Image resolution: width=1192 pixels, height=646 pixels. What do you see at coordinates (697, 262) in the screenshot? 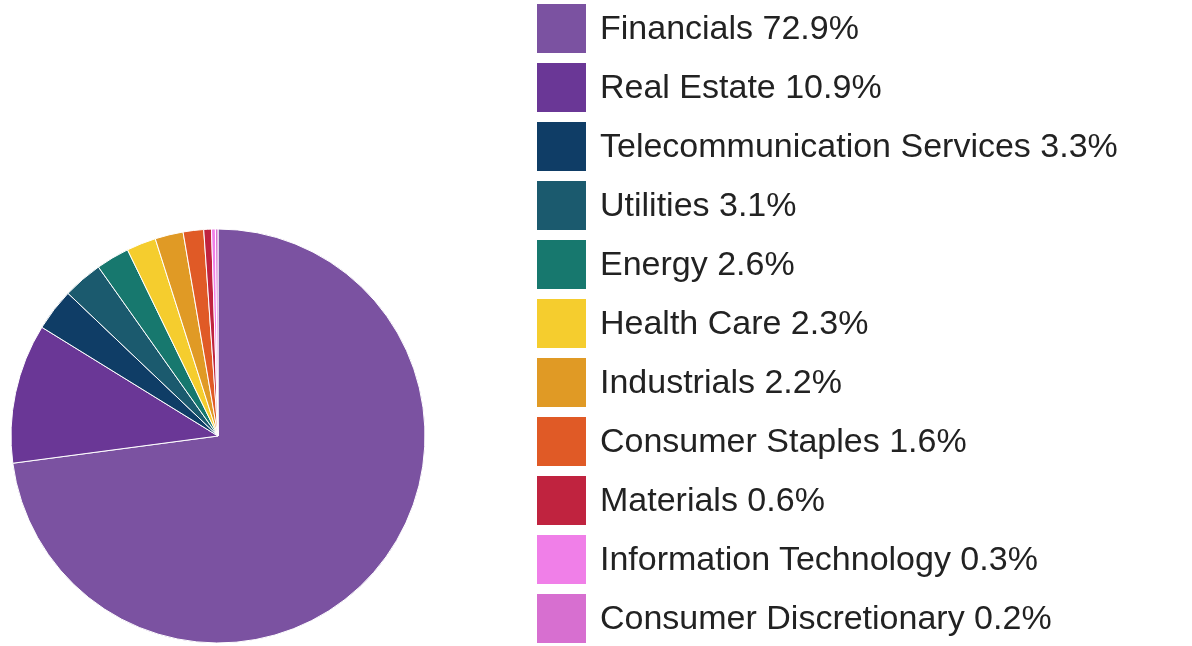
I see `legend-label: Energy 2.6%` at bounding box center [697, 262].